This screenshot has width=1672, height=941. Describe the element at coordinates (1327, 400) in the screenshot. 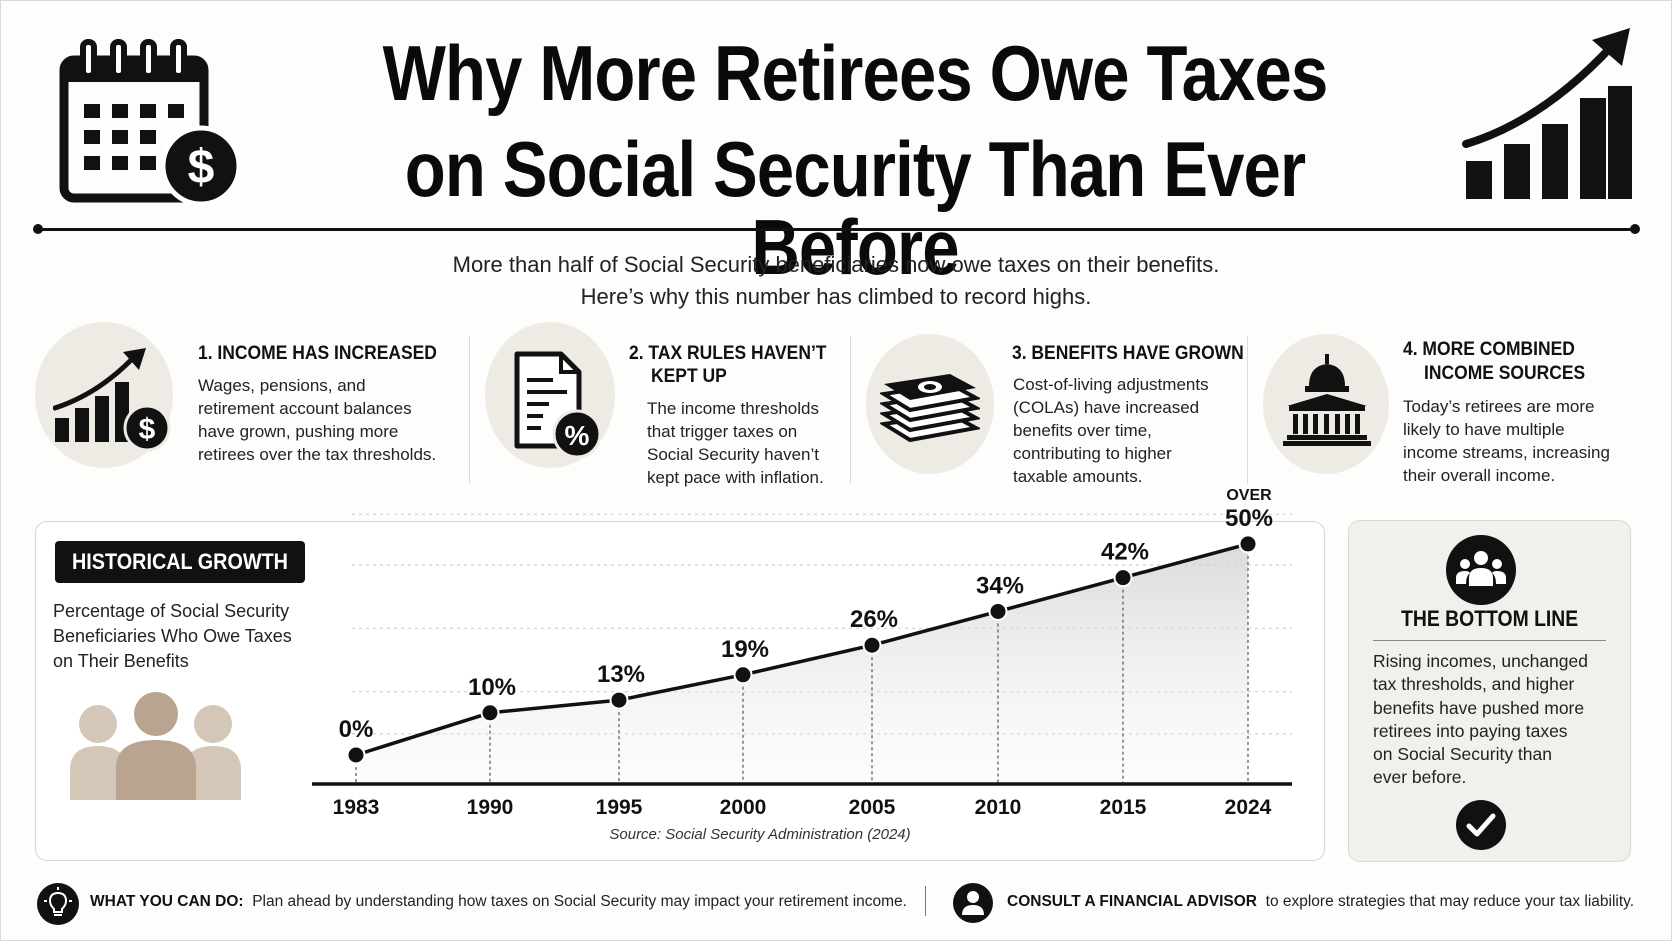

I see `capitol-building-icon` at that location.